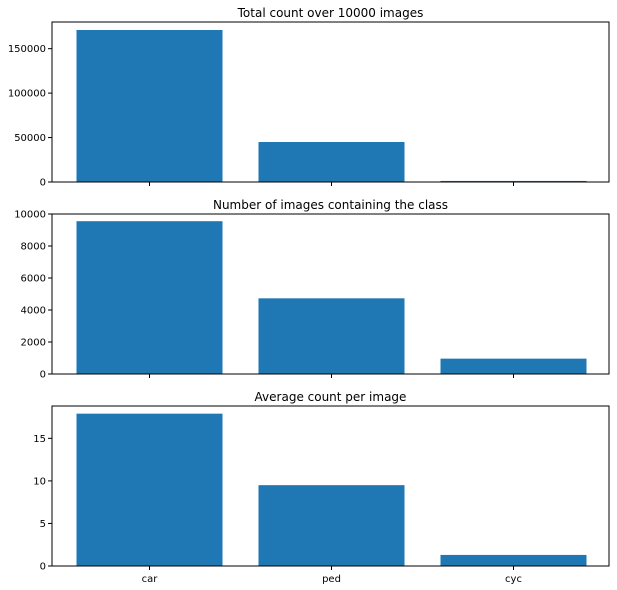 This screenshot has width=617, height=590. What do you see at coordinates (27, 49) in the screenshot?
I see `y-tick-label: 150000` at bounding box center [27, 49].